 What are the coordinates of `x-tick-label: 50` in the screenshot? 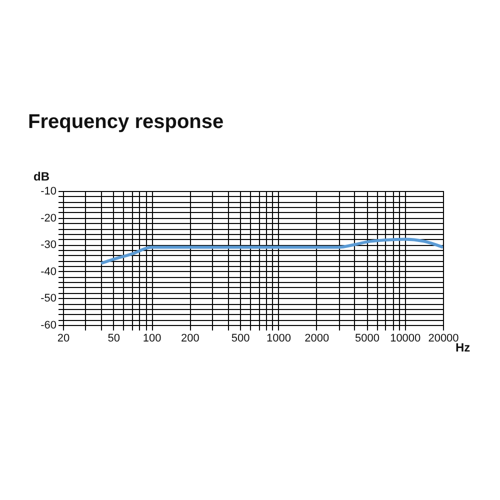 It's located at (114, 338).